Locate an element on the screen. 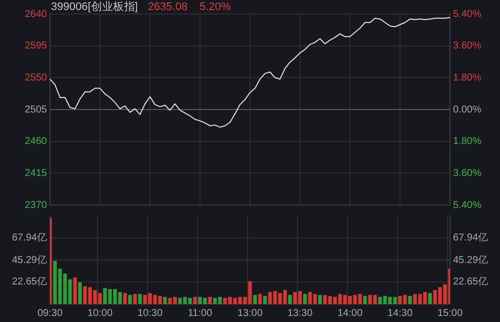 The image size is (500, 322). x-tick-label: 15:00 is located at coordinates (450, 313).